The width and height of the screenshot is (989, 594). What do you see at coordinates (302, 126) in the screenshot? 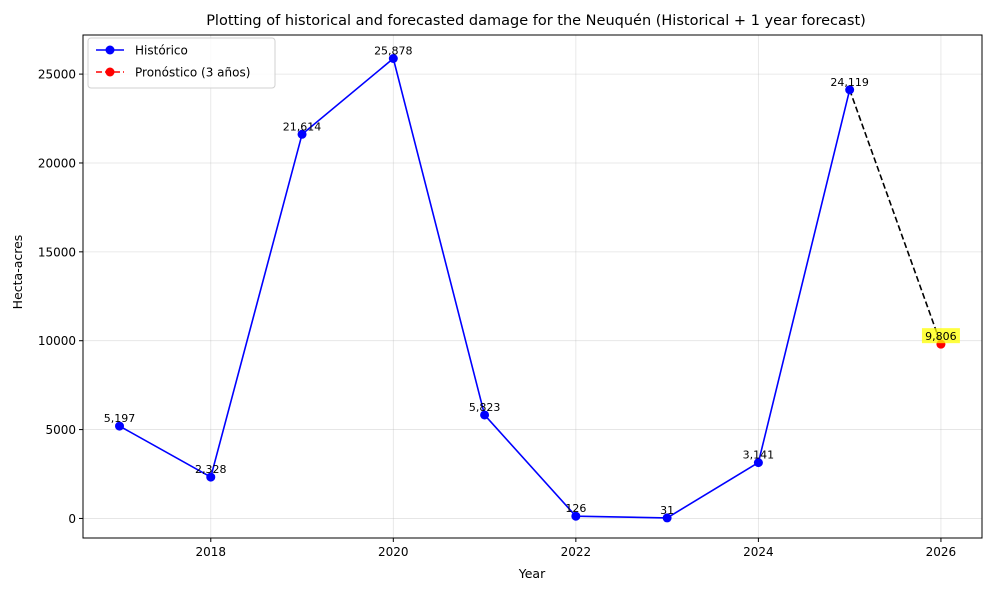
I see `data-label-historico: 21,614` at bounding box center [302, 126].